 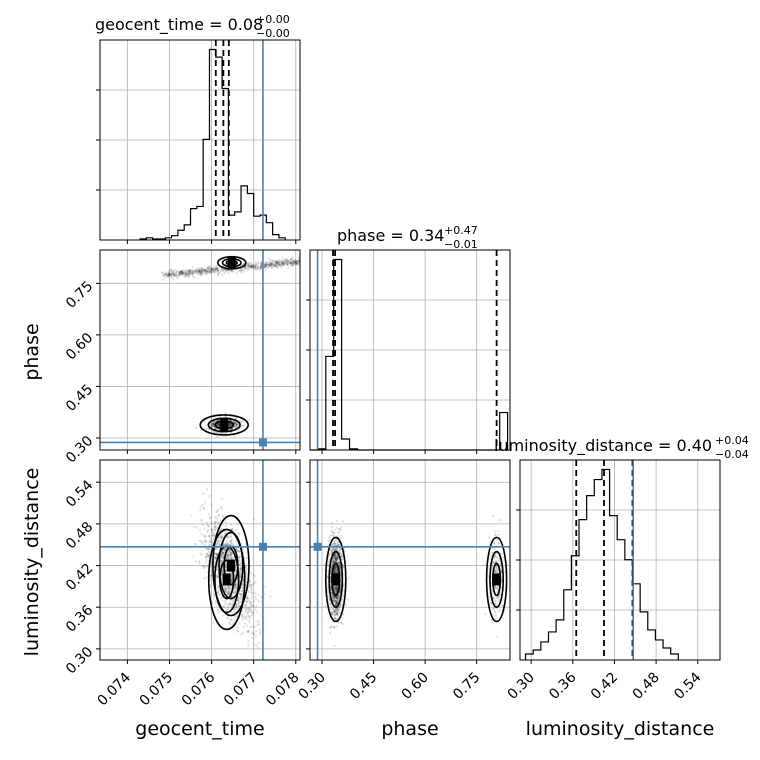 What do you see at coordinates (79, 660) in the screenshot?
I see `ytick-label-luminosity-distance-0: 0.30` at bounding box center [79, 660].